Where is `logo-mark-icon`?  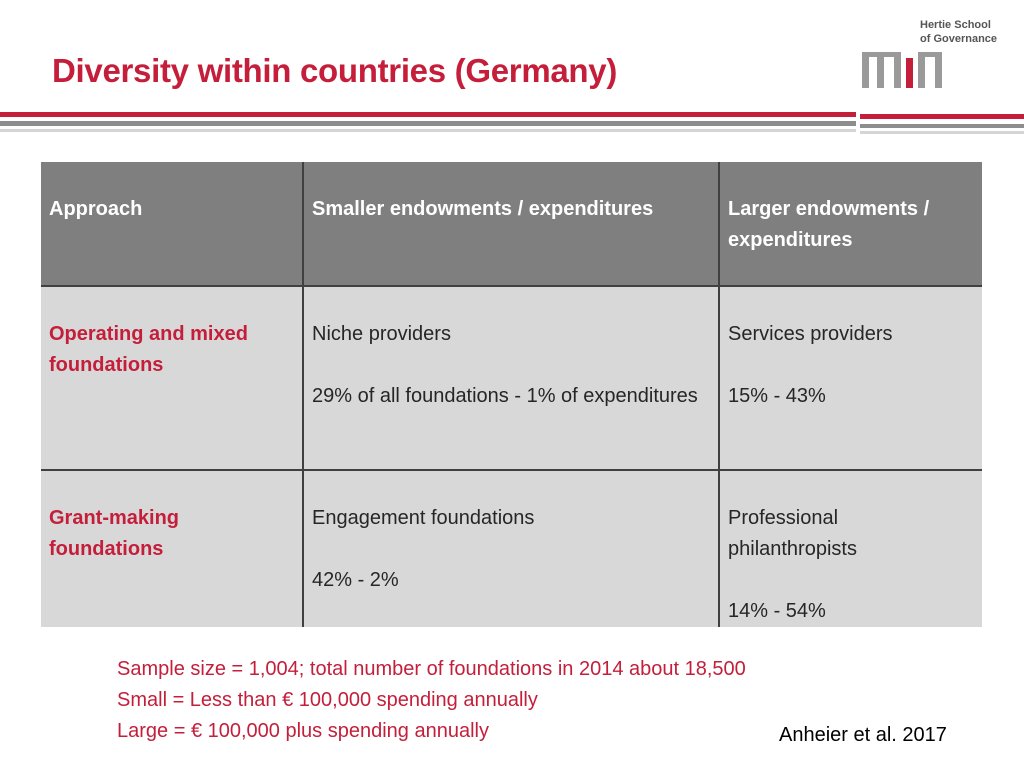 logo-mark-icon is located at coordinates (902, 70).